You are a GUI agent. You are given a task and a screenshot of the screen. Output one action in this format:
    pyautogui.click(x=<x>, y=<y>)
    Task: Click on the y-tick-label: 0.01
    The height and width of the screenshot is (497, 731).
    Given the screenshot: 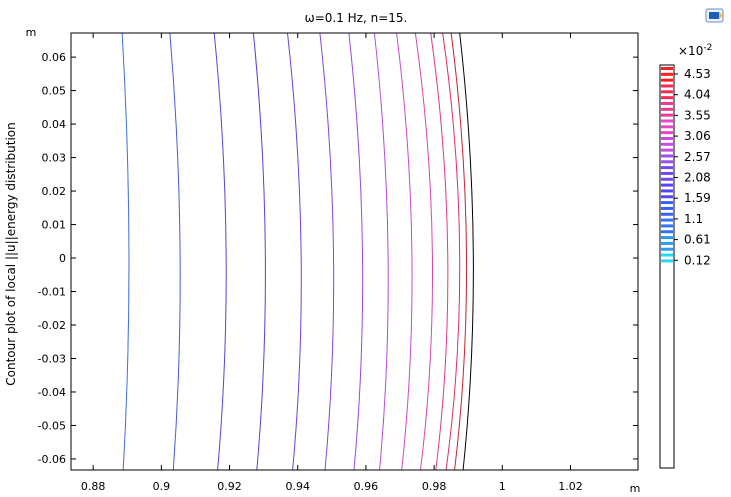 What is the action you would take?
    pyautogui.click(x=54, y=225)
    